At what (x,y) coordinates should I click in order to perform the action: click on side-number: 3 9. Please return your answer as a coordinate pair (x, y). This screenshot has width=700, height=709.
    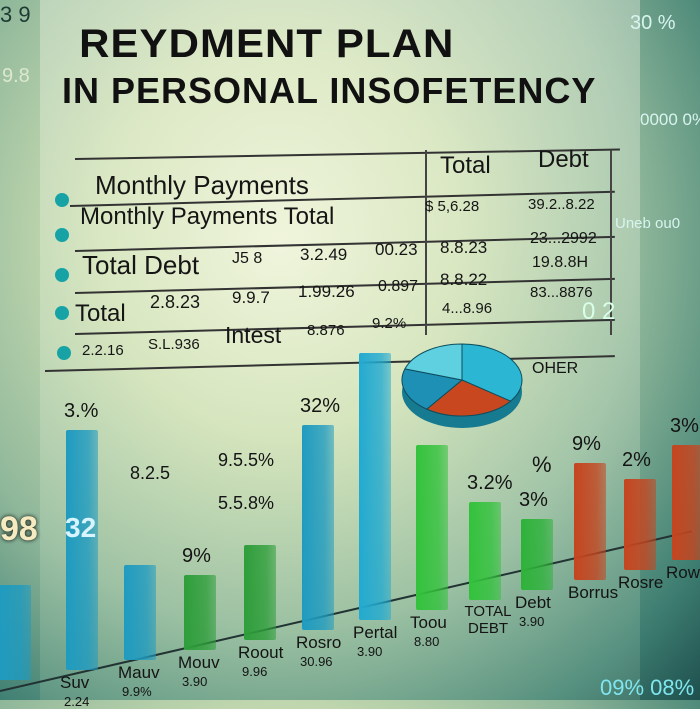
    Looking at the image, I should click on (15, 14).